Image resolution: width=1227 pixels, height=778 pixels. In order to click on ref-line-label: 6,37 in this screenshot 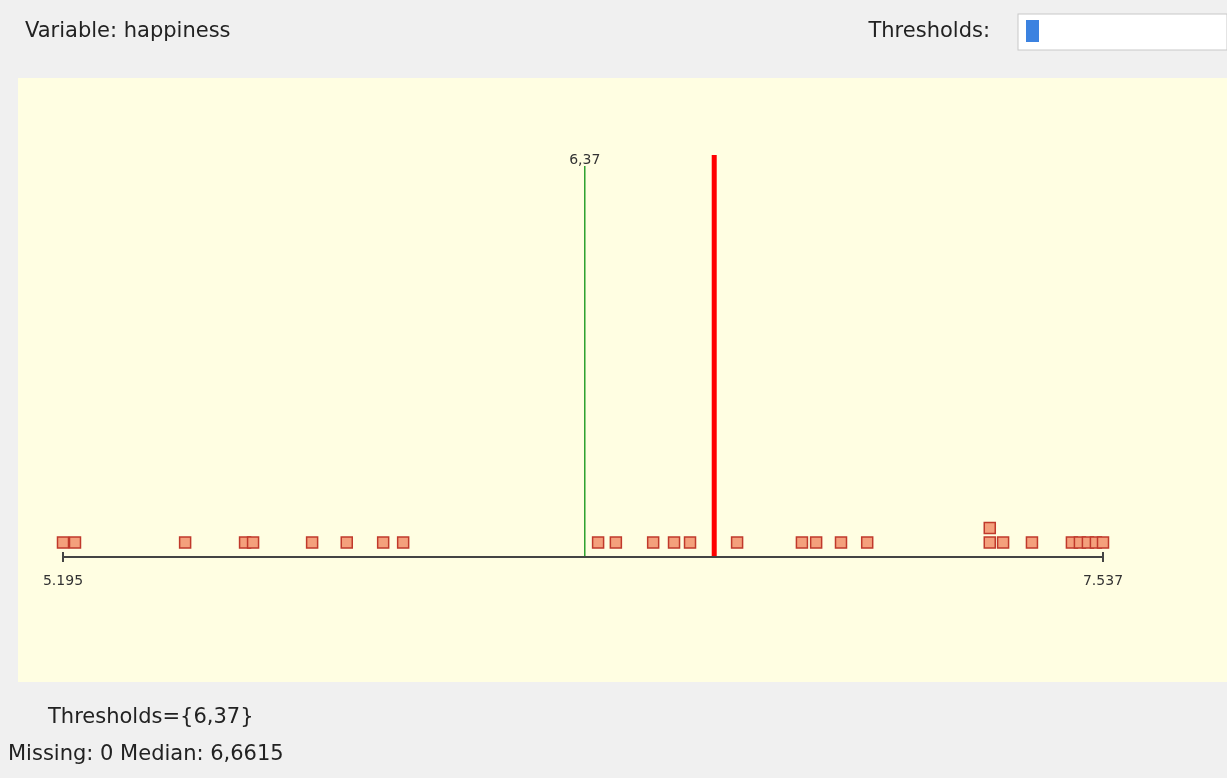, I will do `click(585, 159)`.